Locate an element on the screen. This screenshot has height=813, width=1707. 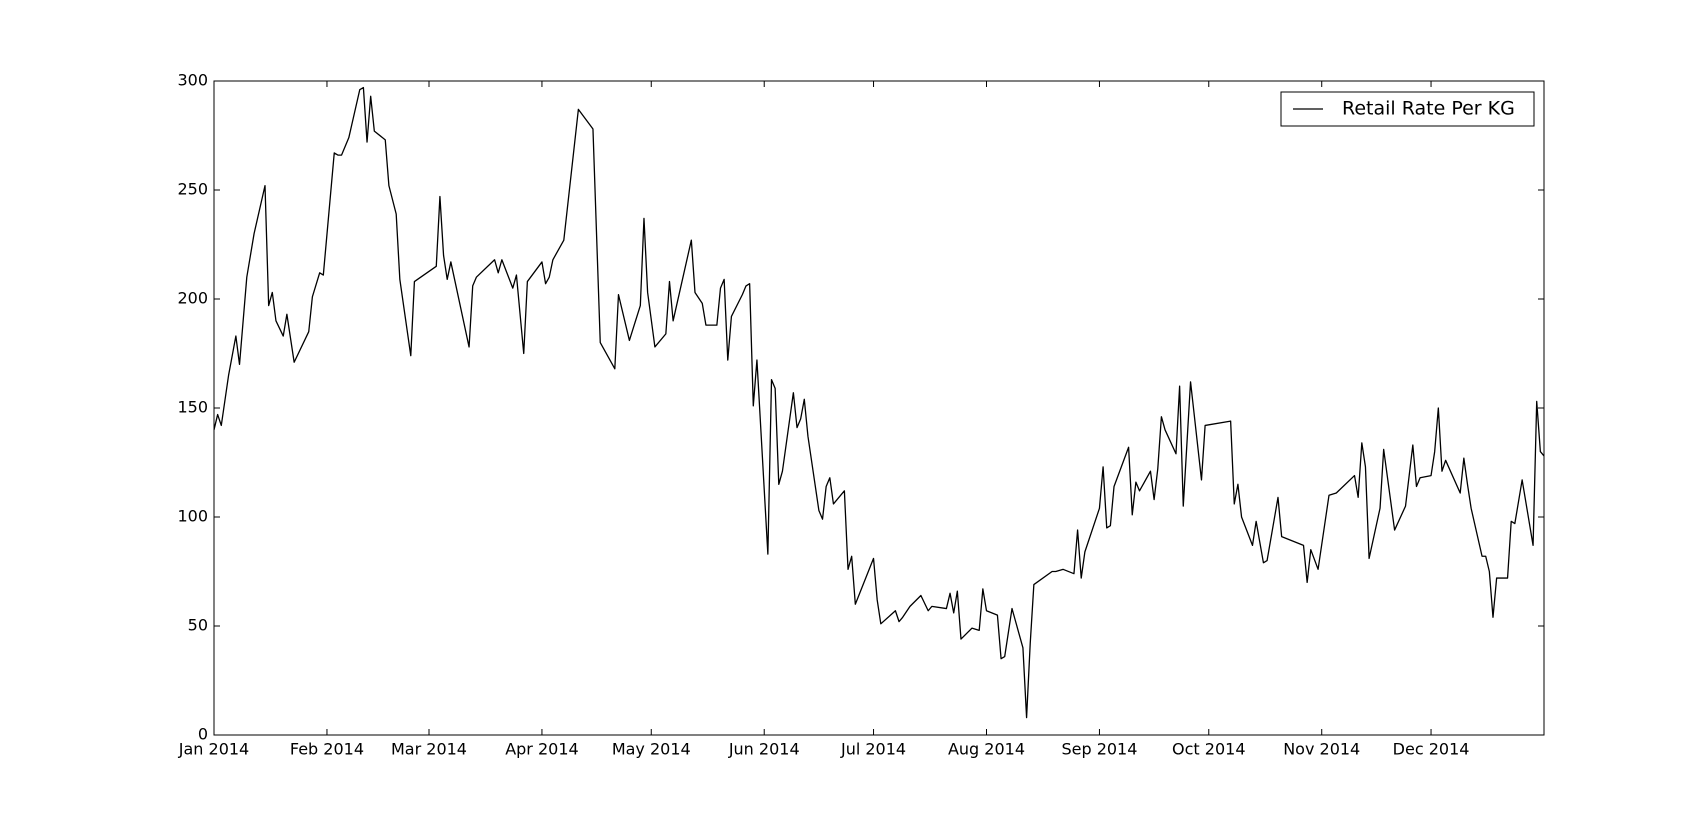
y-tick-label: 150 is located at coordinates (192, 407).